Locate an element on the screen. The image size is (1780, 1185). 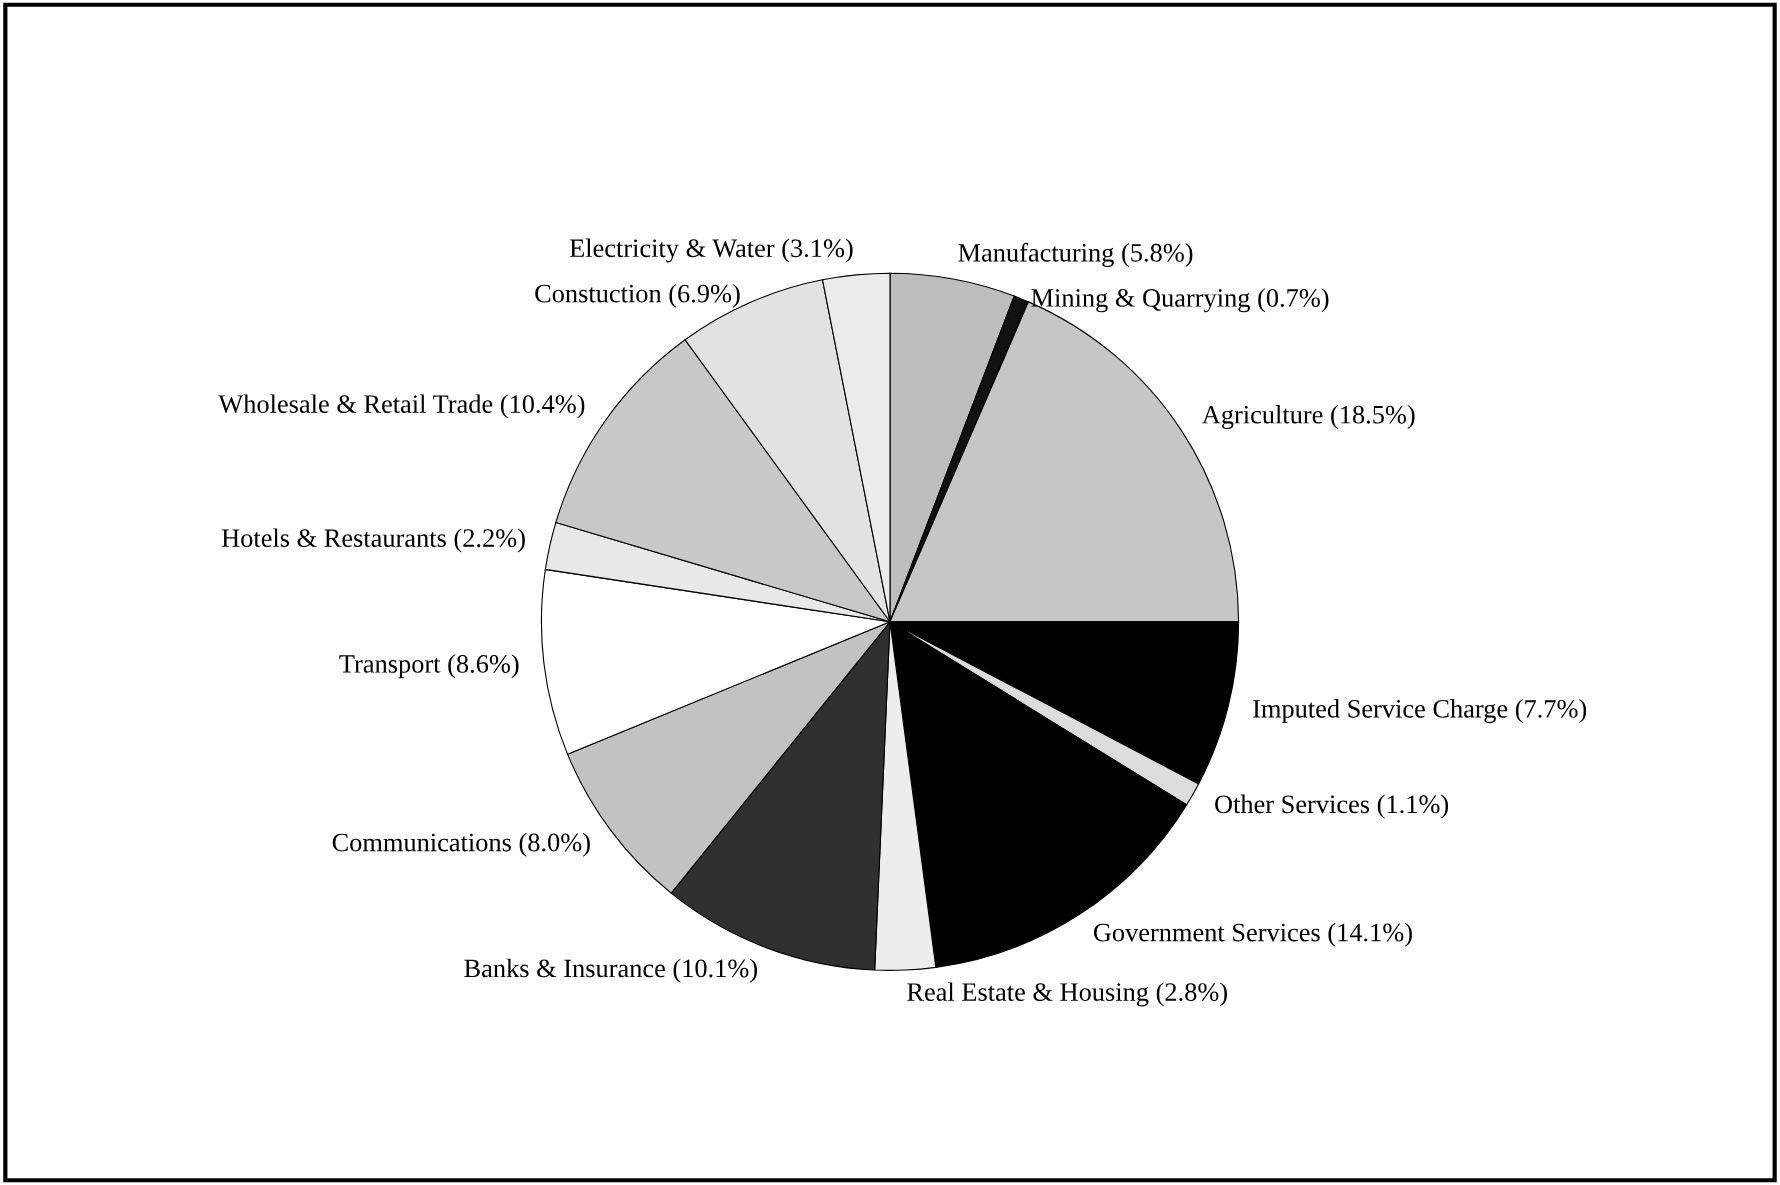
slice-label: Imputed Service Charge (7.7%) is located at coordinates (1420, 711).